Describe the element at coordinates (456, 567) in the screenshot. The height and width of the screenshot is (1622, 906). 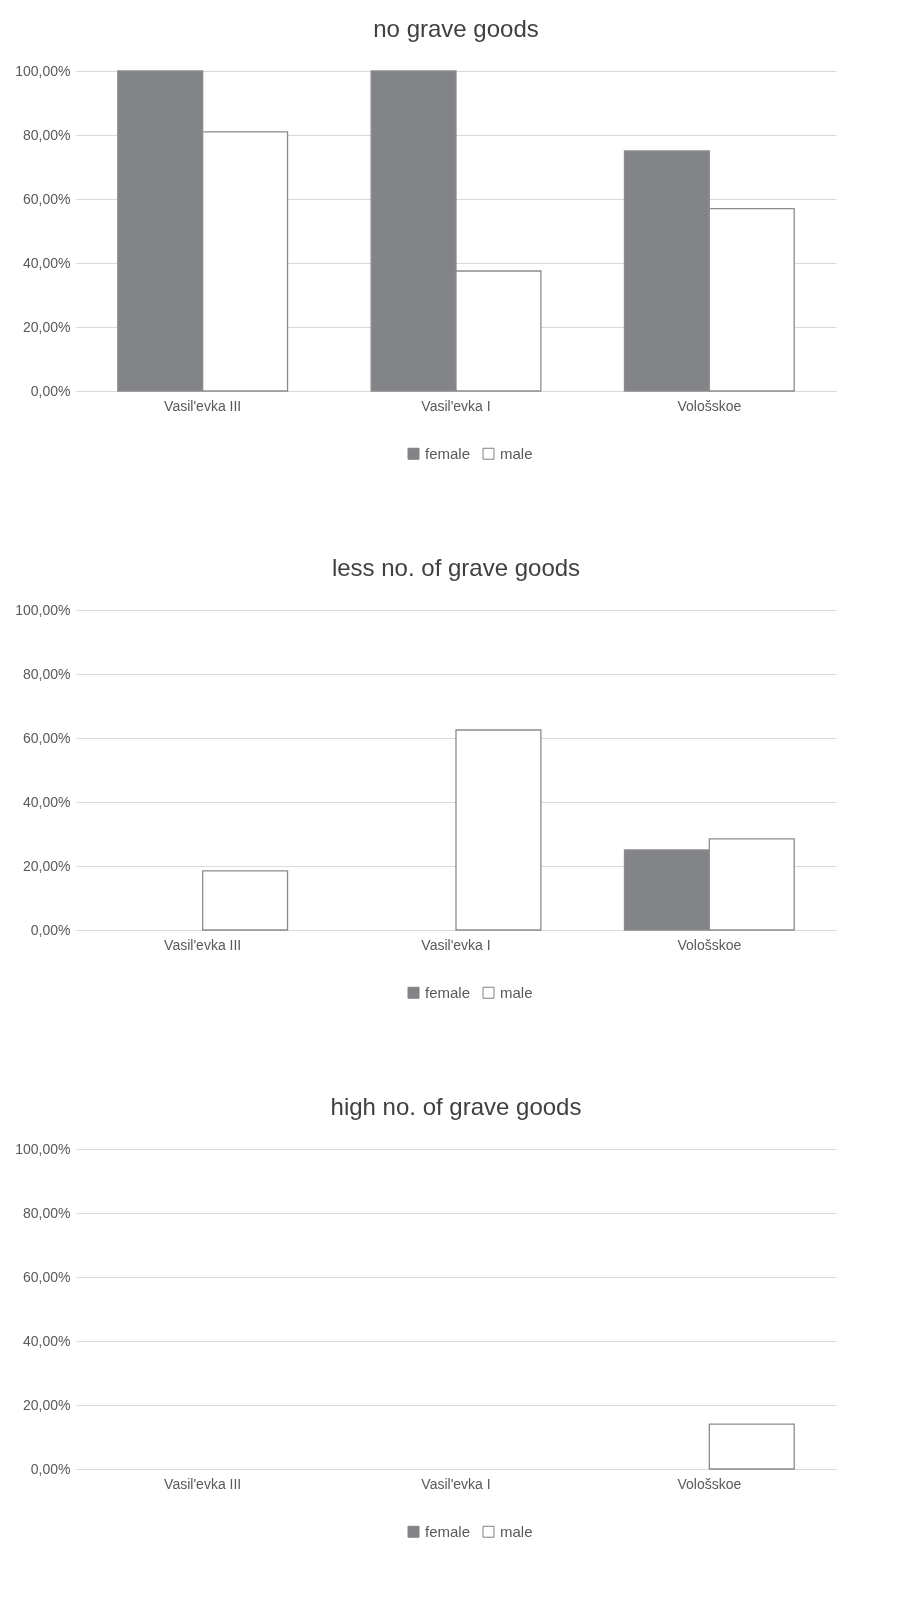
I see `chart-title: less no. of grave goods` at that location.